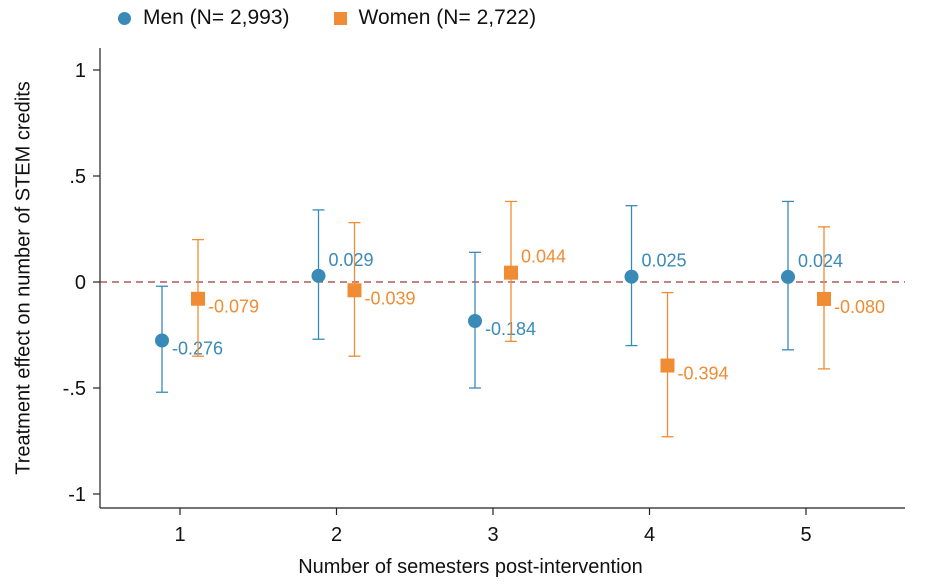 The width and height of the screenshot is (941, 587). I want to click on x-tick-label: 3, so click(492, 535).